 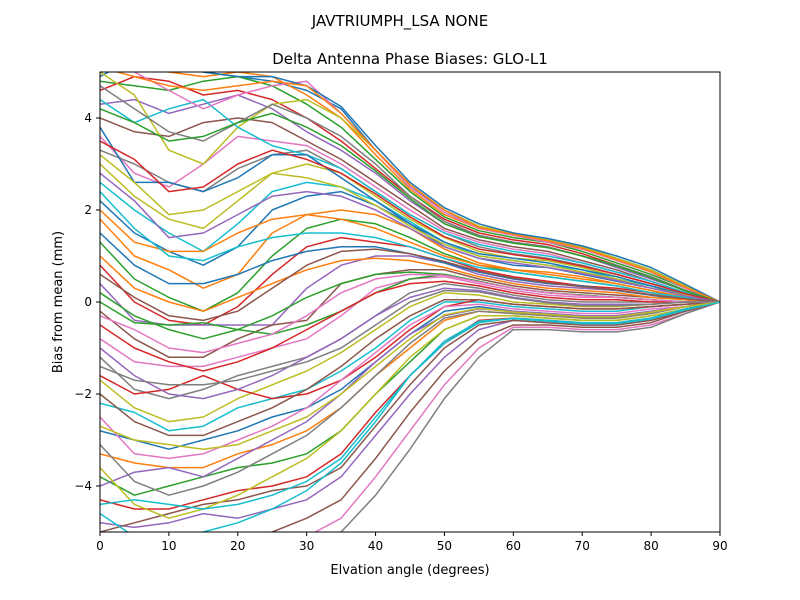 I want to click on x-tick-label: 70, so click(x=582, y=546).